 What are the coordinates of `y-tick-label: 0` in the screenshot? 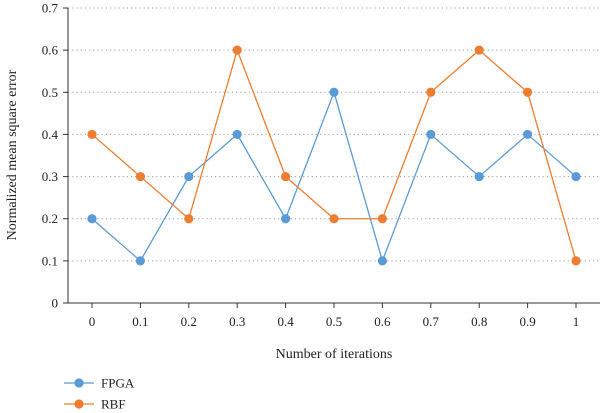 It's located at (55, 303).